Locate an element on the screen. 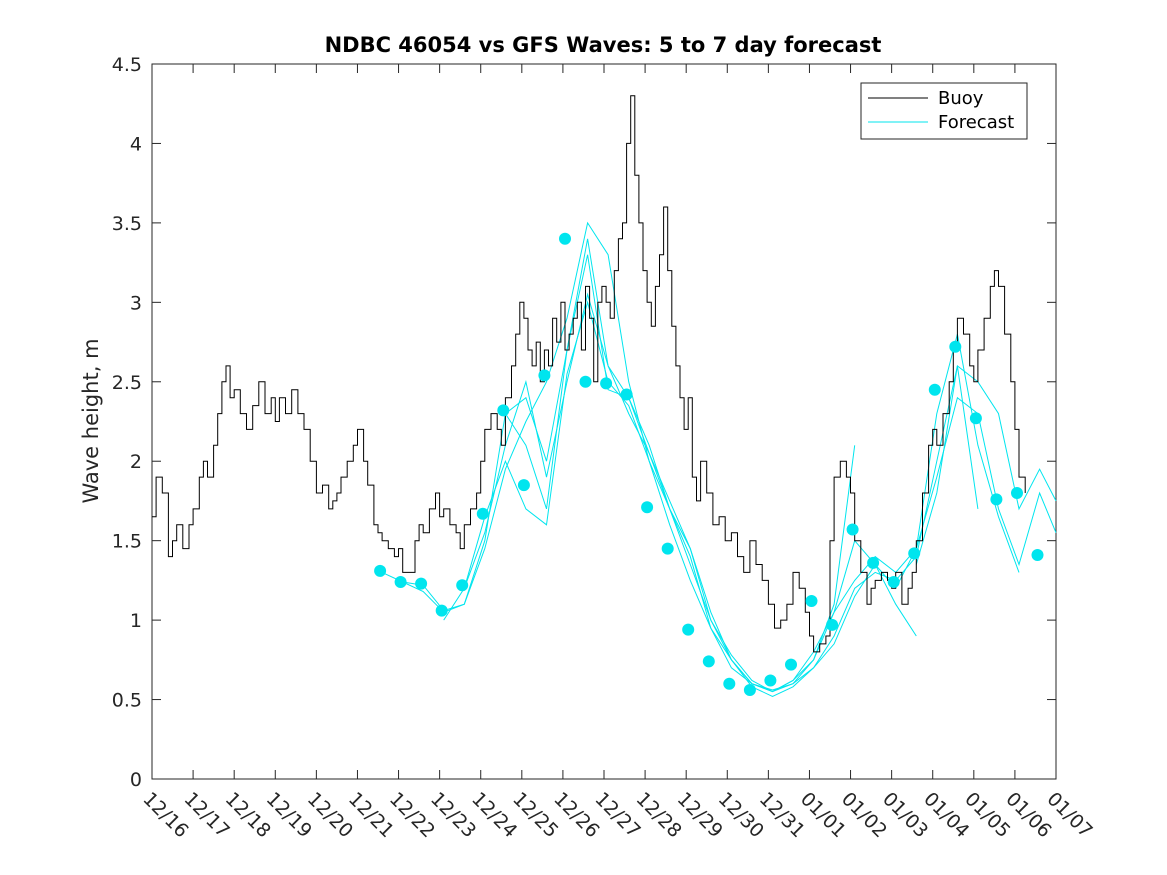 The image size is (1167, 875). x-tick-label: 01/04 is located at coordinates (946, 815).